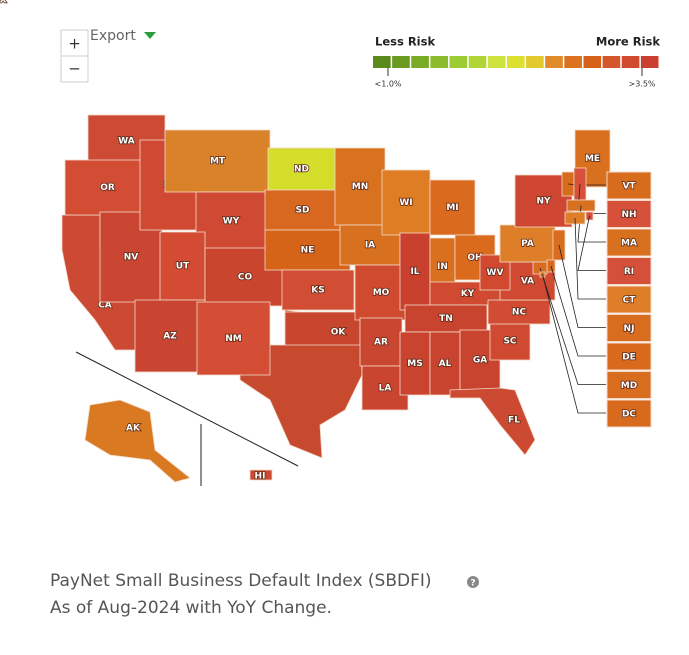 The height and width of the screenshot is (655, 689). What do you see at coordinates (641, 84) in the screenshot?
I see `legend-max-label: >3.5%` at bounding box center [641, 84].